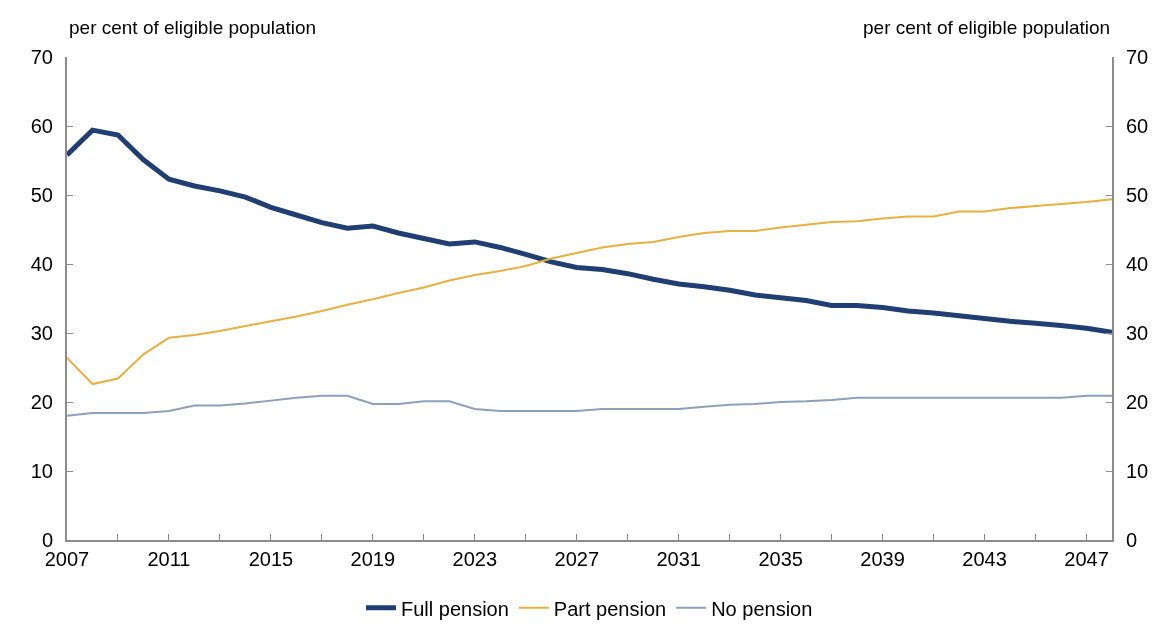 The height and width of the screenshot is (639, 1171). What do you see at coordinates (762, 608) in the screenshot?
I see `legend-label: No pension` at bounding box center [762, 608].